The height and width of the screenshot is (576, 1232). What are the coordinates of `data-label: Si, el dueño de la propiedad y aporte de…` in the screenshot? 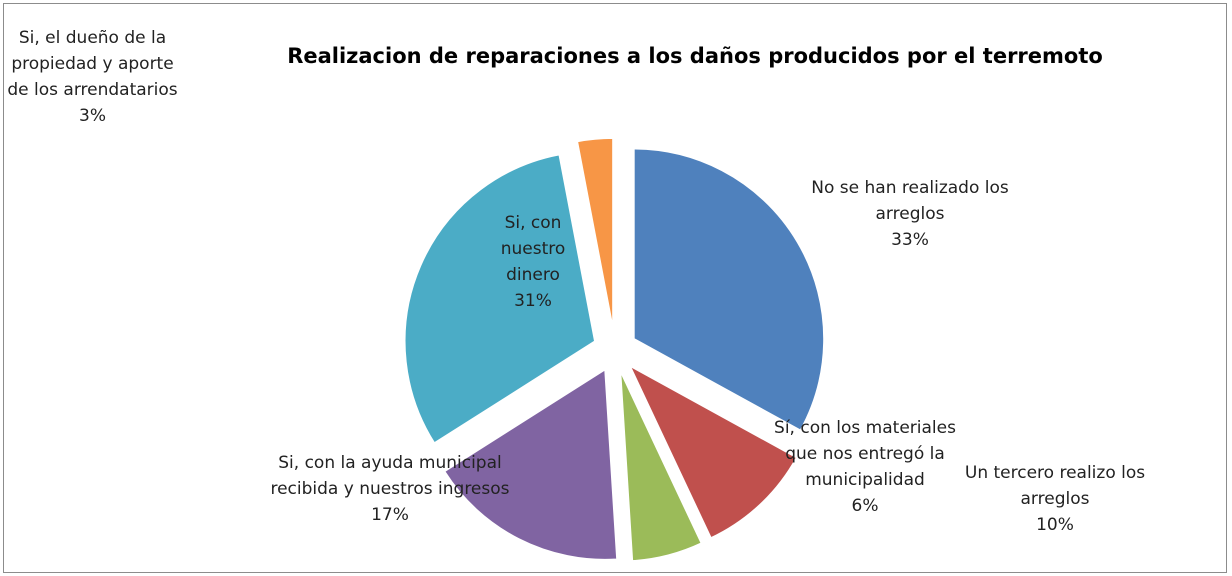 It's located at (92, 77).